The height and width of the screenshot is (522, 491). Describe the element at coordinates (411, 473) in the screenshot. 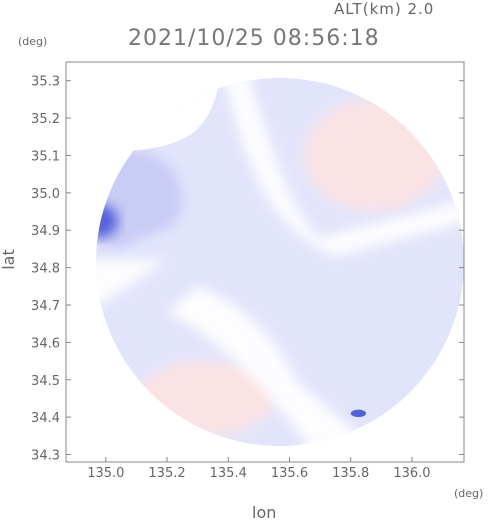

I see `x-tick-label: 136.0` at that location.